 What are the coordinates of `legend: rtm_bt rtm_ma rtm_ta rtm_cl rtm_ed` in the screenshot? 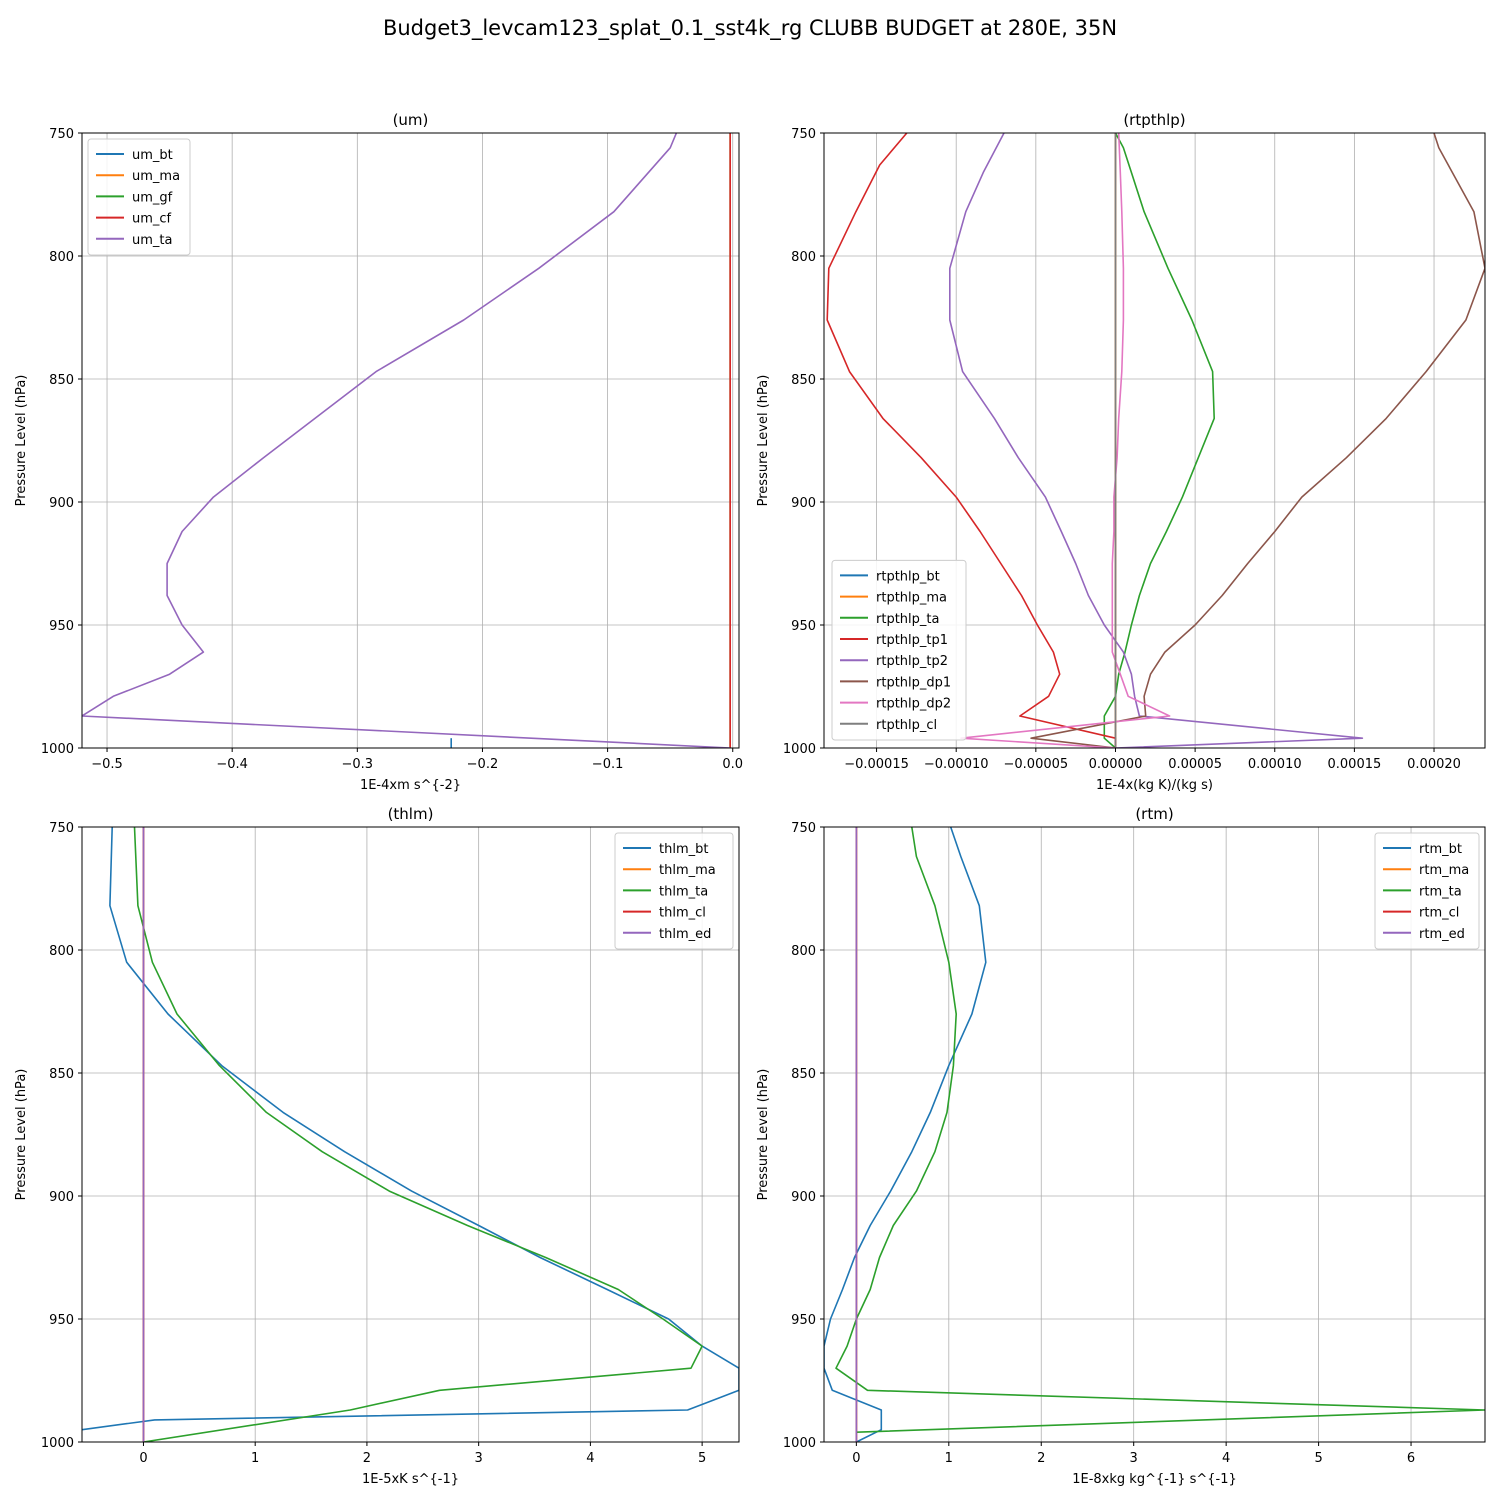 It's located at (1427, 891).